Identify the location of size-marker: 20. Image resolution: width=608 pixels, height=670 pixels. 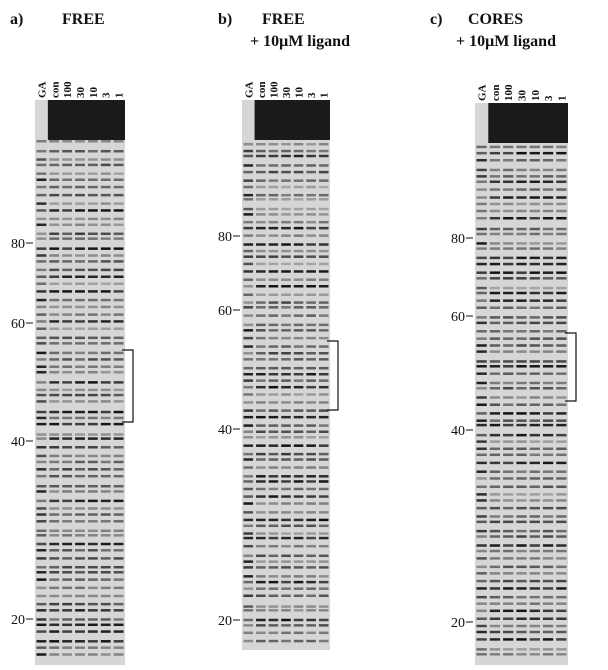
(18, 620).